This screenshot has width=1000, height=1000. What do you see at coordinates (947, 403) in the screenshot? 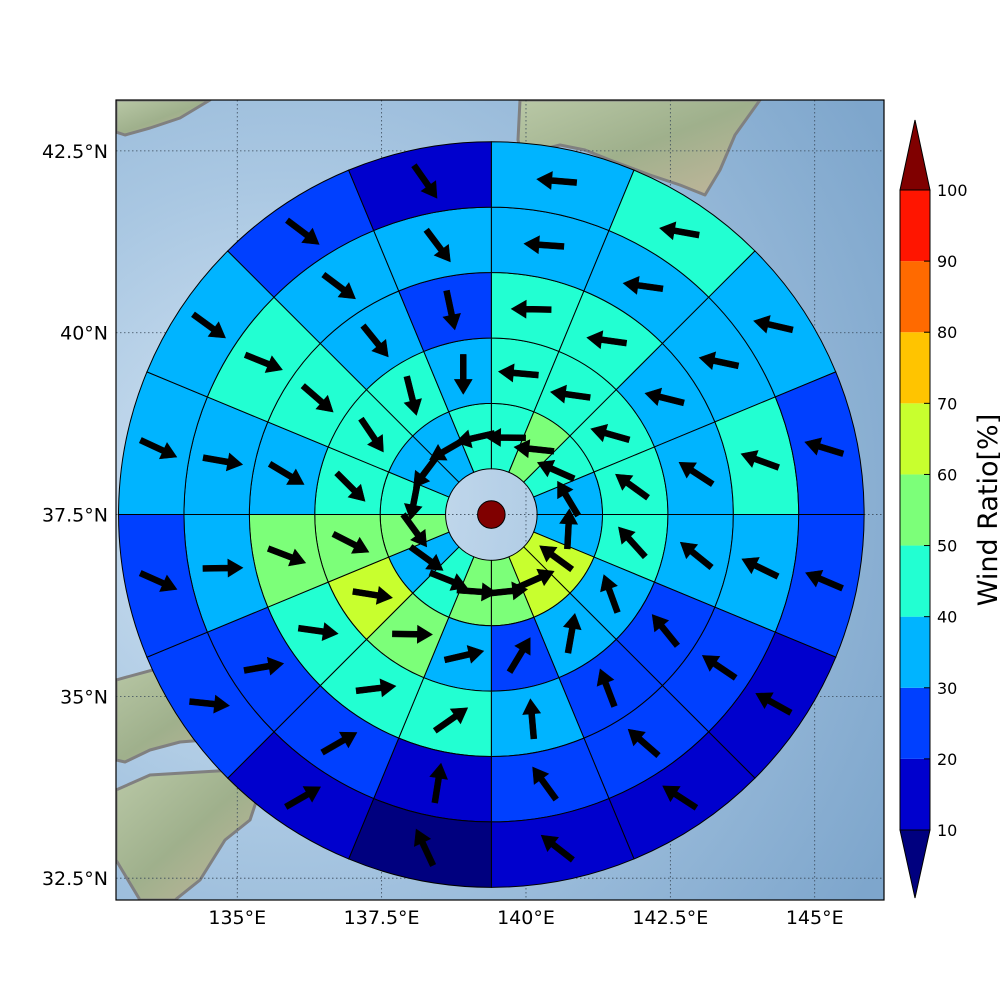
I see `colorbar-tick-label: 70` at bounding box center [947, 403].